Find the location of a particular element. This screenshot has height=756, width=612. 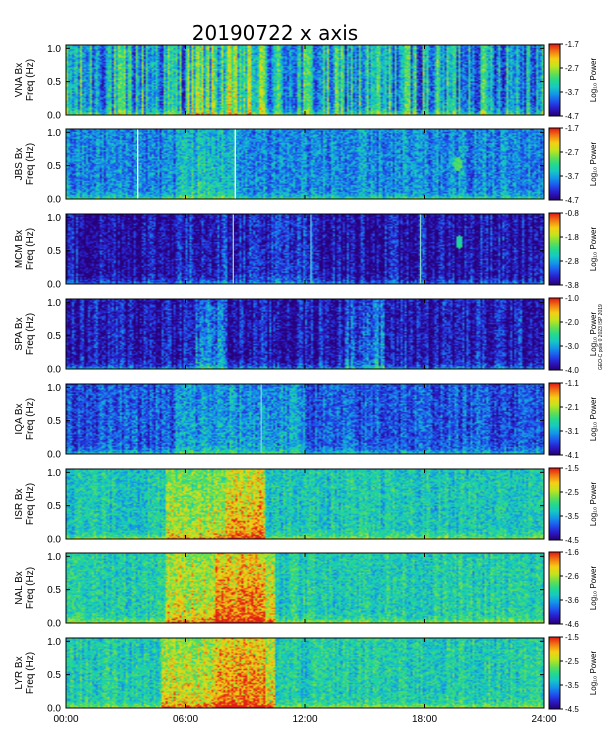

station-label: VNA Bx is located at coordinates (19, 80).